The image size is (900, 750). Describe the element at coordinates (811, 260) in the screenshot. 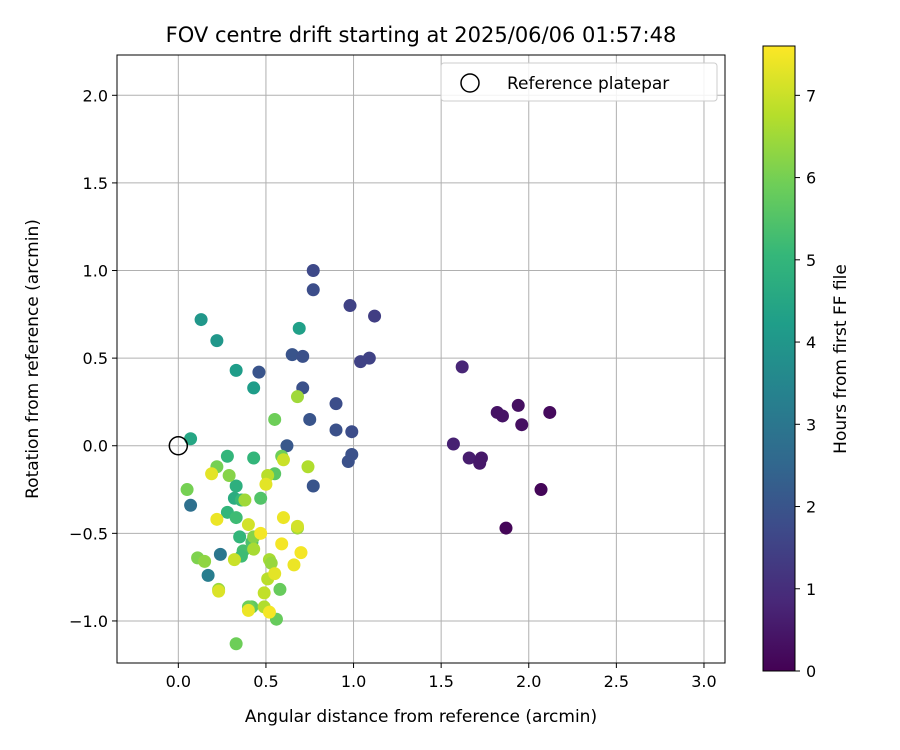

I see `colorbar-tick-label: 5` at that location.